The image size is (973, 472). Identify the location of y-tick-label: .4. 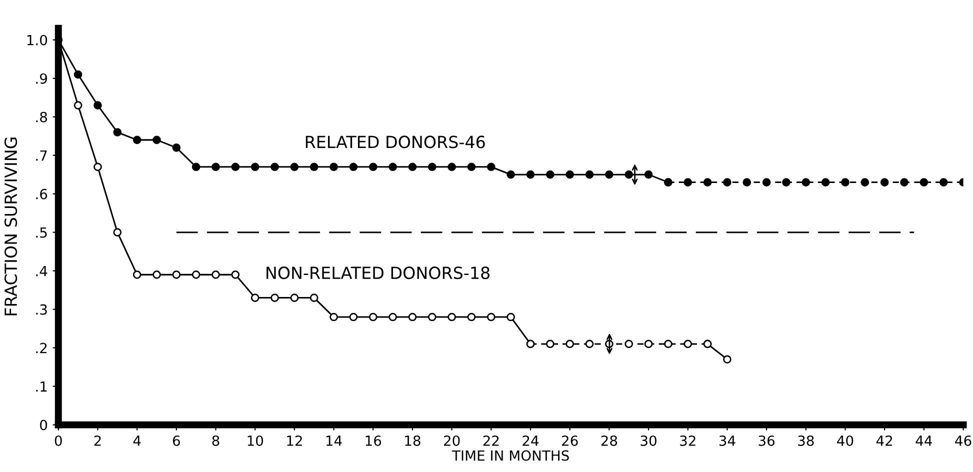
(42, 271).